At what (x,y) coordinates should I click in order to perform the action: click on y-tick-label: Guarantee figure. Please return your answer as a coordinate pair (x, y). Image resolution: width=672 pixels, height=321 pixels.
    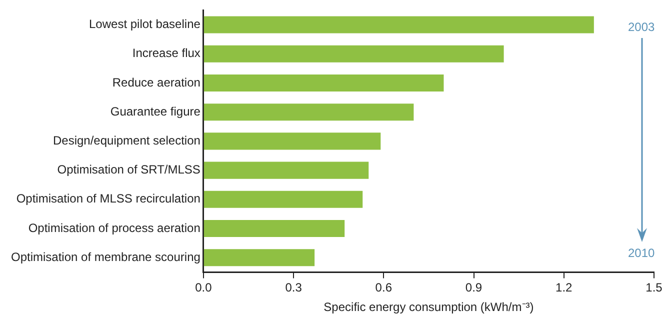
    Looking at the image, I should click on (155, 111).